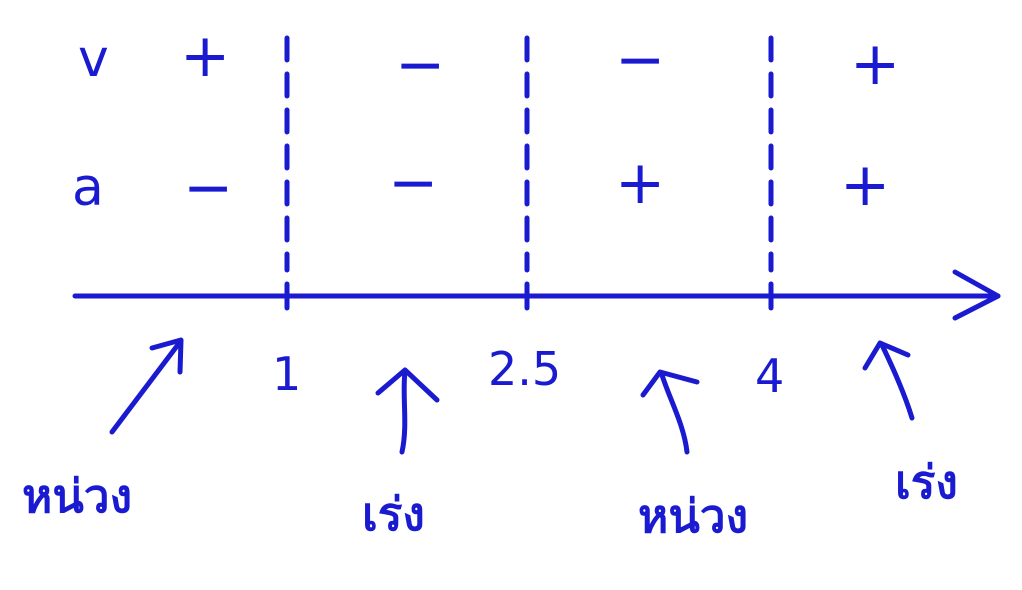  I want to click on tick-label-1: 1, so click(286, 374).